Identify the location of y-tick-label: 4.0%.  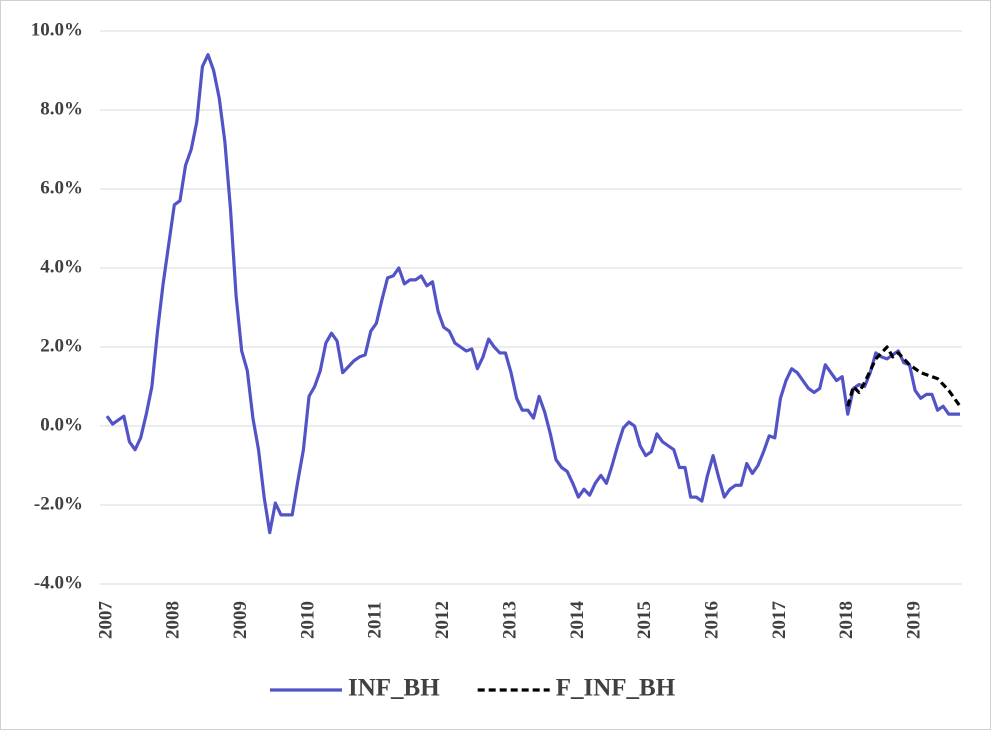
(61, 266).